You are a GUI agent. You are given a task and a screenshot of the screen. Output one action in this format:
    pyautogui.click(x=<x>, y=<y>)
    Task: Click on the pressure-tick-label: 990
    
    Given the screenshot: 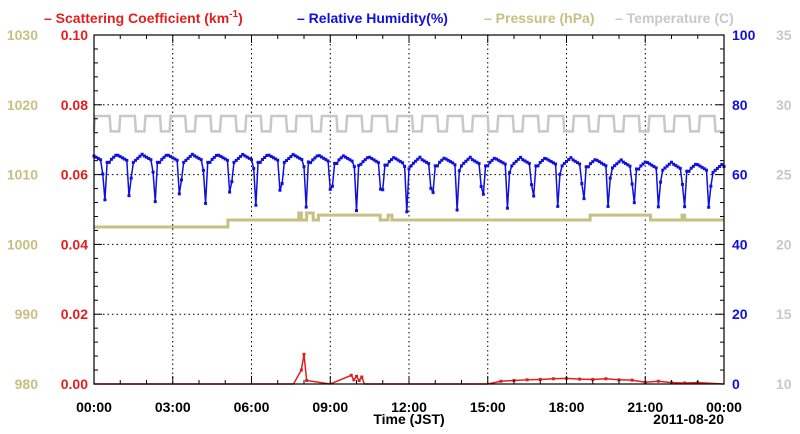 What is the action you would take?
    pyautogui.click(x=27, y=314)
    